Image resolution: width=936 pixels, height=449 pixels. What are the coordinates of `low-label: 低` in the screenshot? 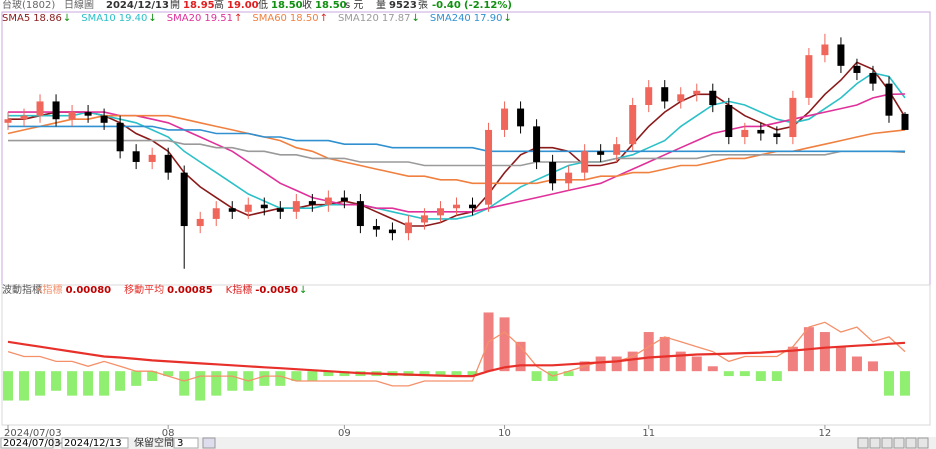 It's located at (263, 5).